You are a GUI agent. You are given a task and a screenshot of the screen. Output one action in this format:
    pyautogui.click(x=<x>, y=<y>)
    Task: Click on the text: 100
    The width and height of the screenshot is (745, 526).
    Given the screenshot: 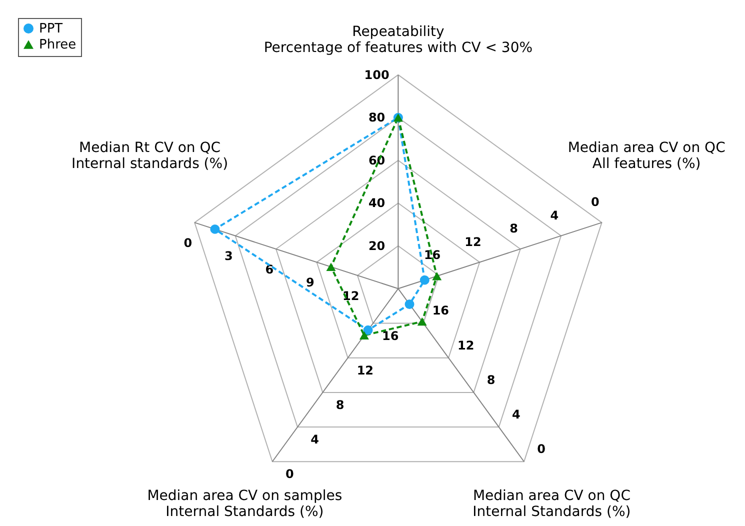 What is the action you would take?
    pyautogui.click(x=377, y=75)
    